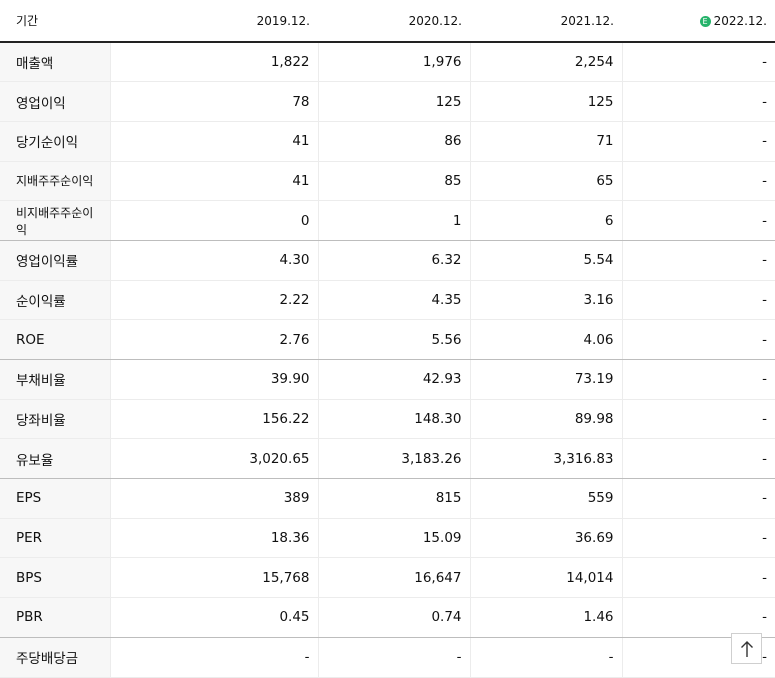 The width and height of the screenshot is (775, 678). I want to click on period-2022-estimate: E 2022.12., so click(698, 21).